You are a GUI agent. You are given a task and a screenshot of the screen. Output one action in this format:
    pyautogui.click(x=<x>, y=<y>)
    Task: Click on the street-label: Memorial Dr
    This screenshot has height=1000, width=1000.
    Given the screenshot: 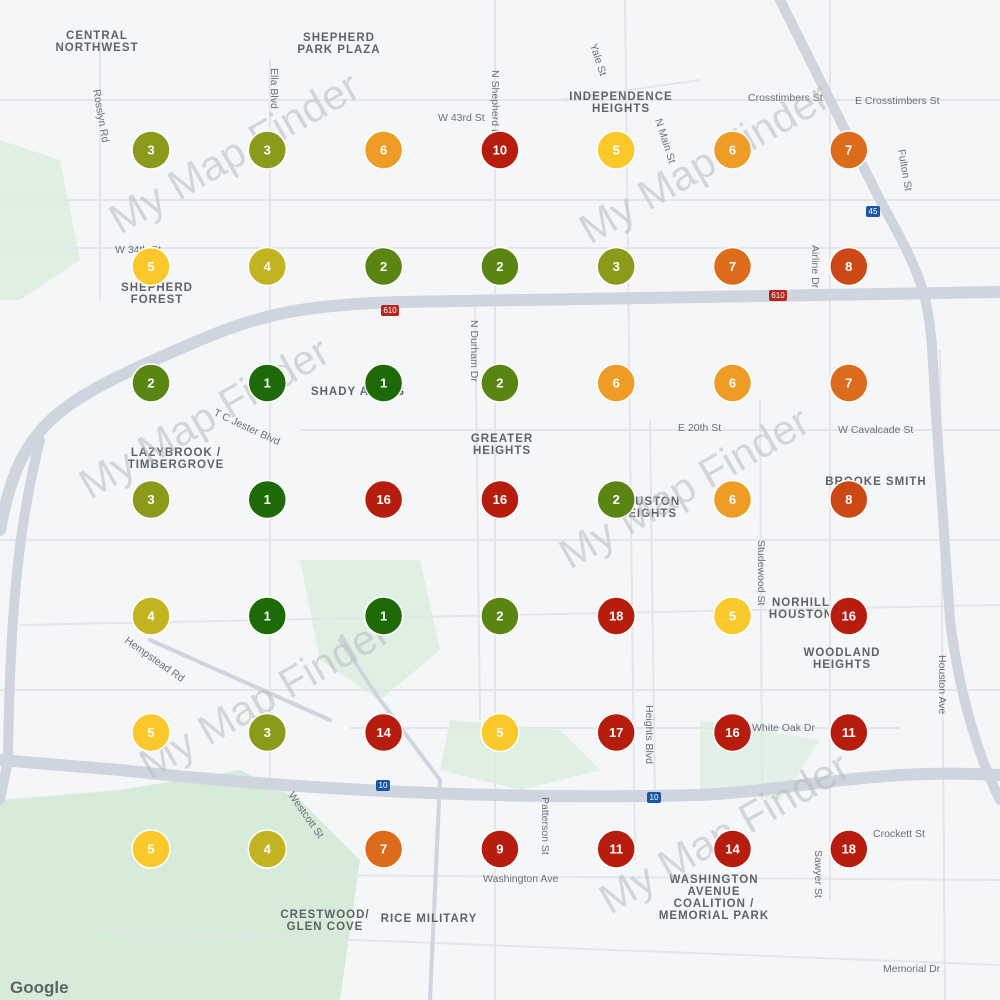 What is the action you would take?
    pyautogui.click(x=912, y=969)
    